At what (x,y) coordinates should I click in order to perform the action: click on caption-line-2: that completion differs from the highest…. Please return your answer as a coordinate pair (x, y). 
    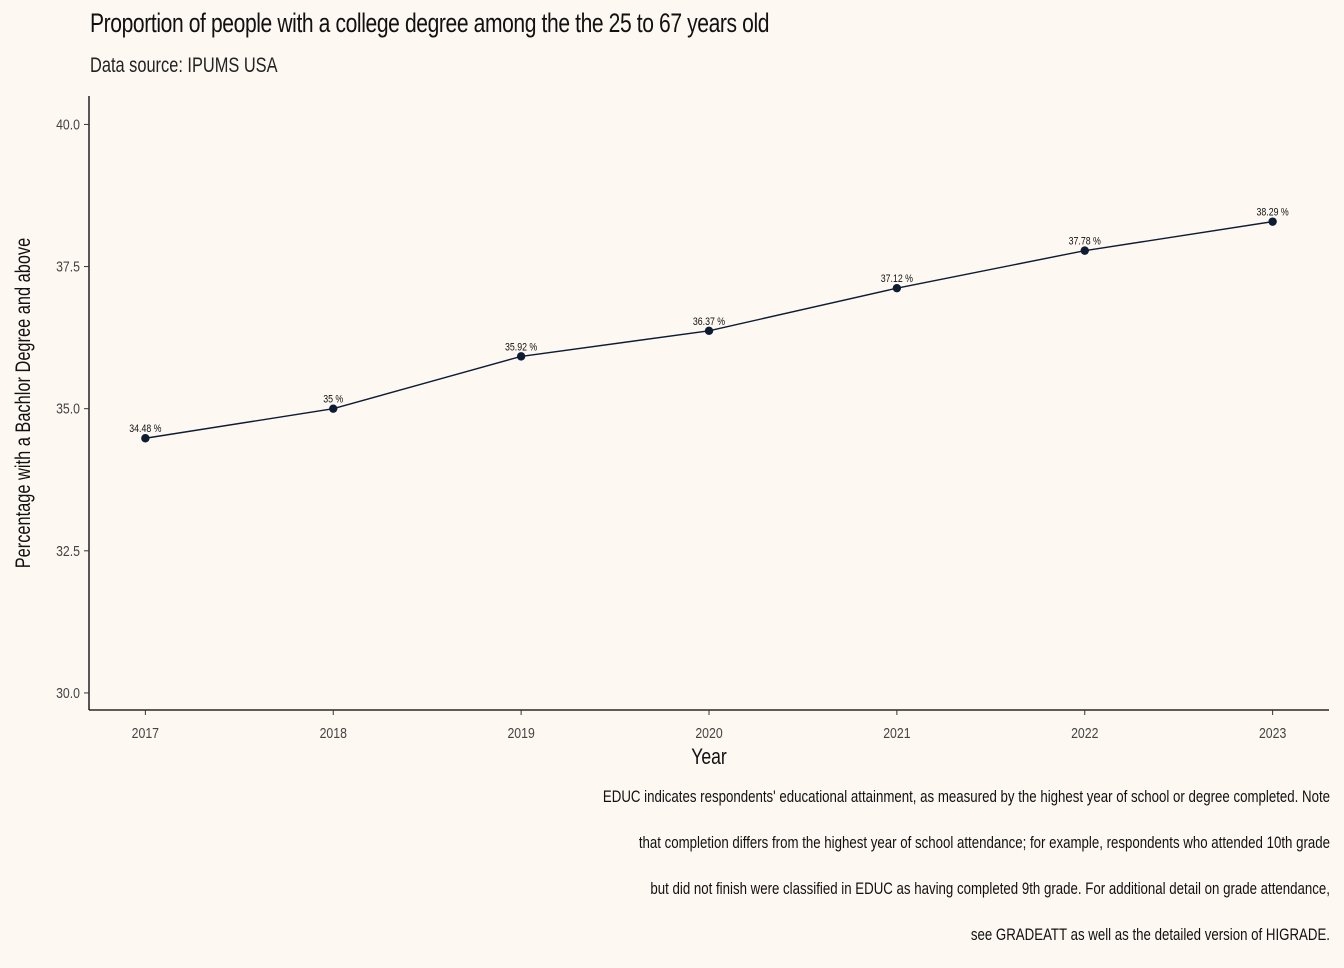
    Looking at the image, I should click on (984, 842).